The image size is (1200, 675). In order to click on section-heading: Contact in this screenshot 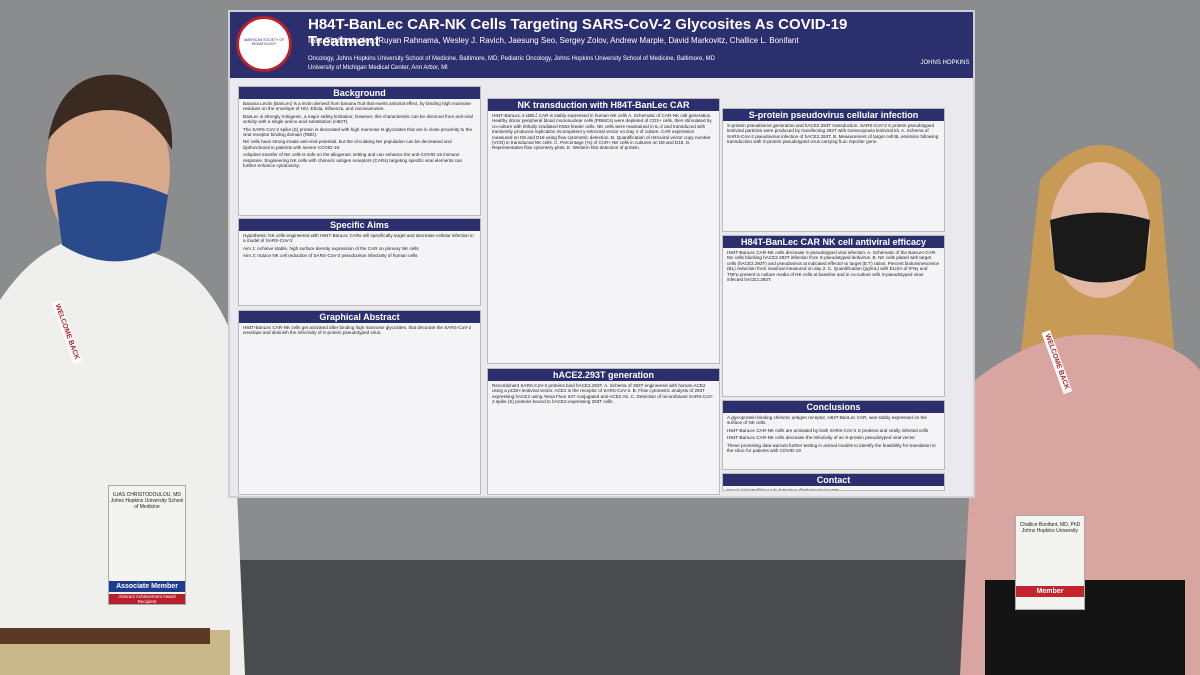, I will do `click(833, 480)`.